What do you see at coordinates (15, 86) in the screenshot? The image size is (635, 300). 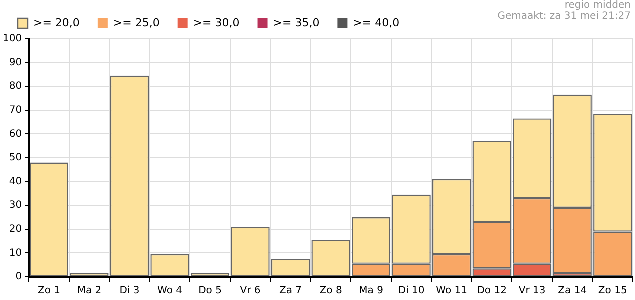 I see `y-tick-label: 80` at bounding box center [15, 86].